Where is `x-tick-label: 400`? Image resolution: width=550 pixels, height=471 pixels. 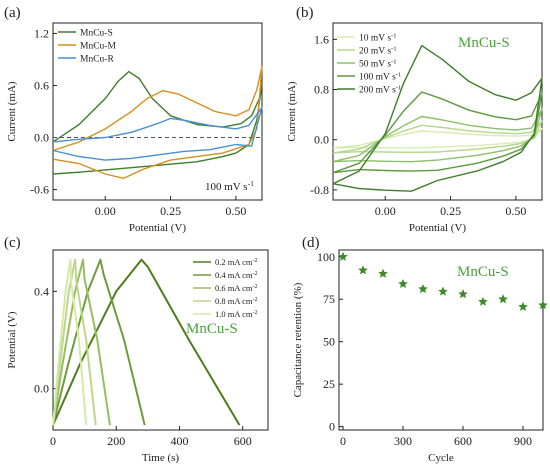 x-tick-label: 400 is located at coordinates (179, 441).